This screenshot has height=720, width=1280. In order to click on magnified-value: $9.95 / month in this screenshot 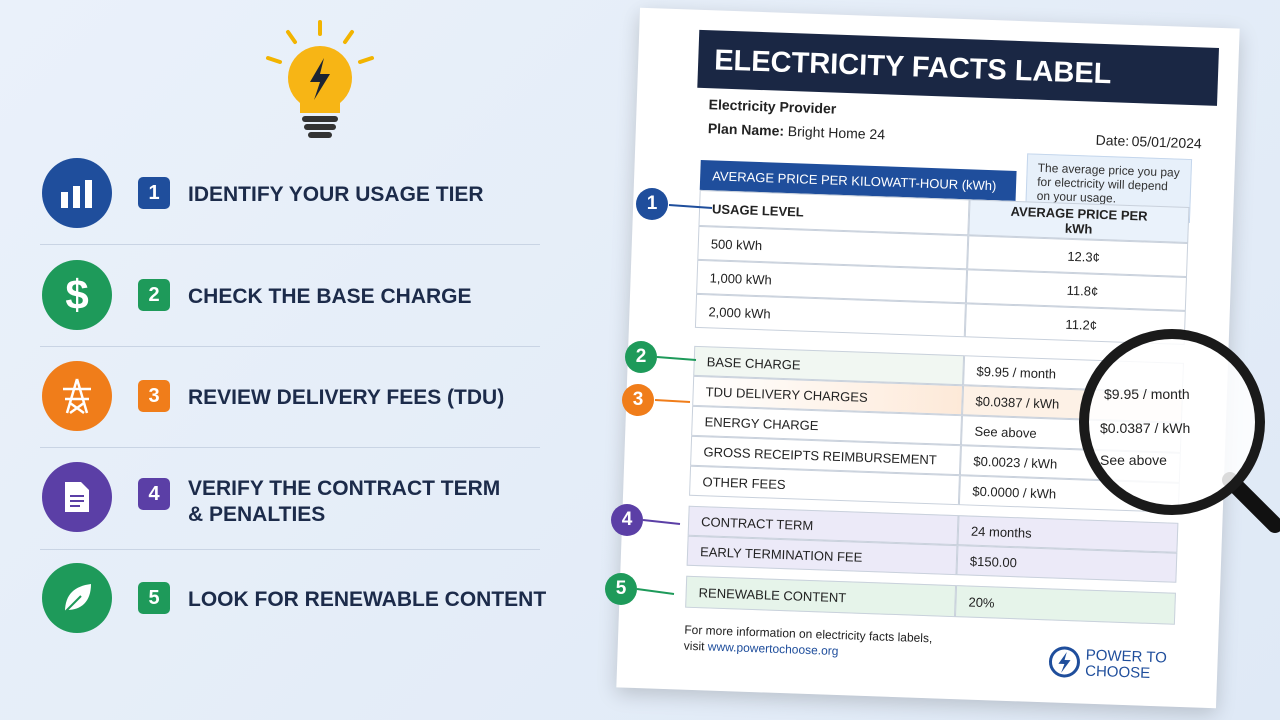, I will do `click(1147, 394)`.